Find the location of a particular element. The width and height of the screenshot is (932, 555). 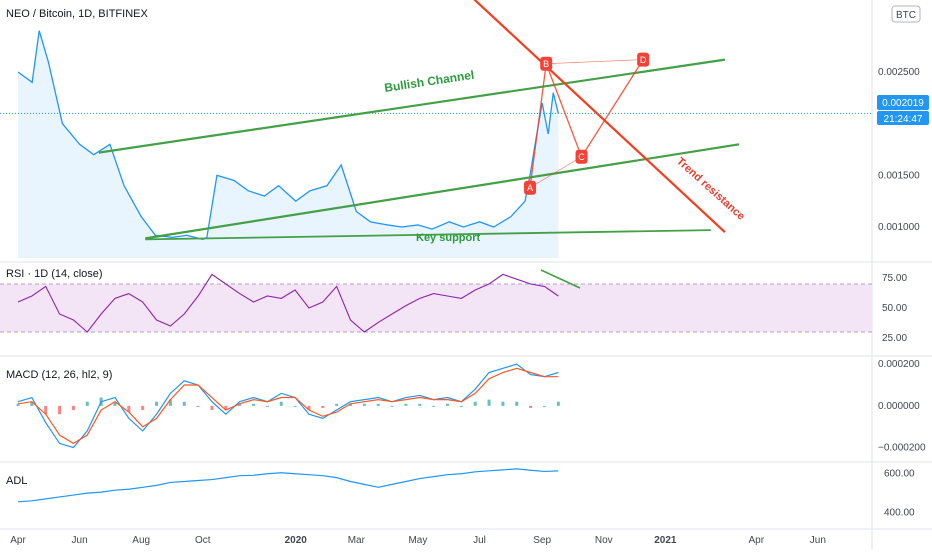

rsi-y-tick: 50.00 is located at coordinates (894, 308).